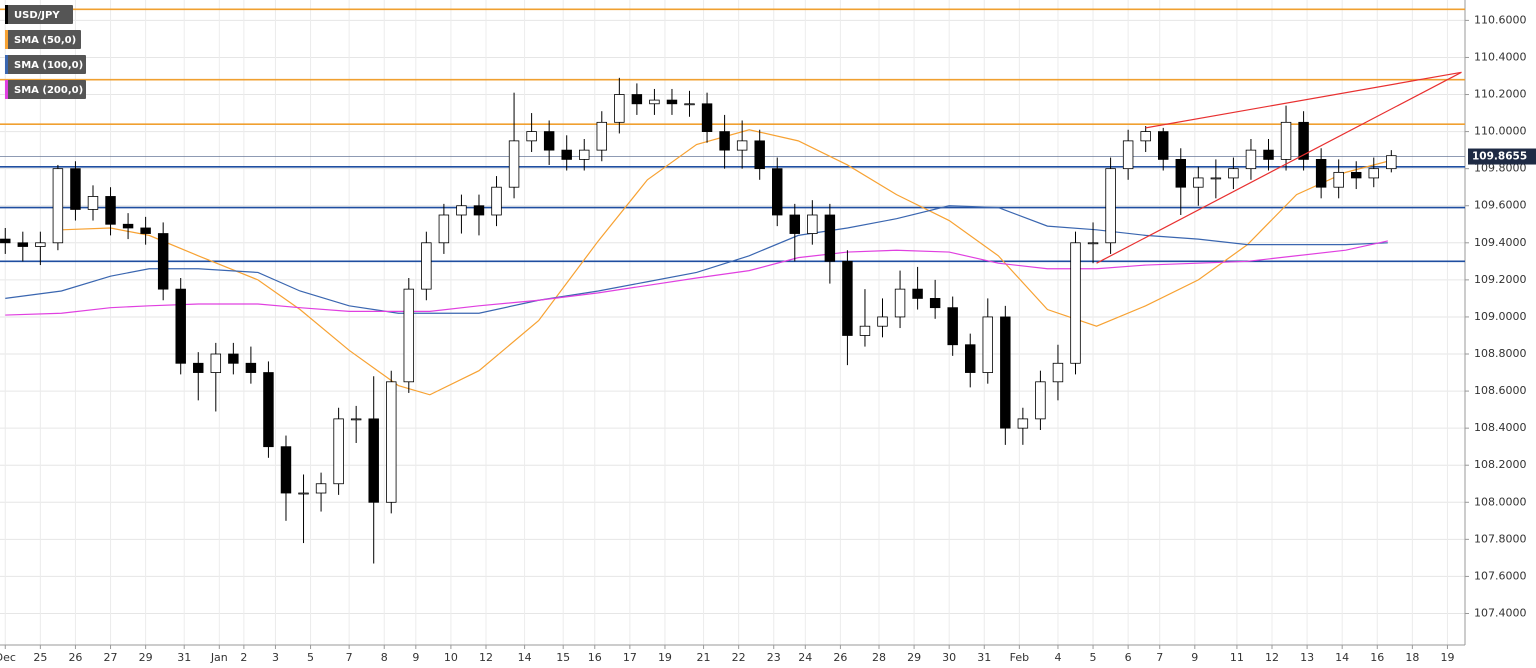 This screenshot has width=1536, height=668. Describe the element at coordinates (1307, 657) in the screenshot. I see `x-tick-label: 13` at that location.